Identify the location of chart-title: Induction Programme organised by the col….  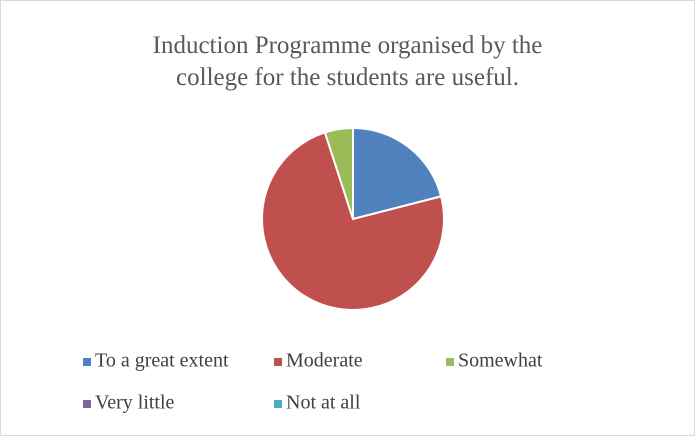
(347, 61).